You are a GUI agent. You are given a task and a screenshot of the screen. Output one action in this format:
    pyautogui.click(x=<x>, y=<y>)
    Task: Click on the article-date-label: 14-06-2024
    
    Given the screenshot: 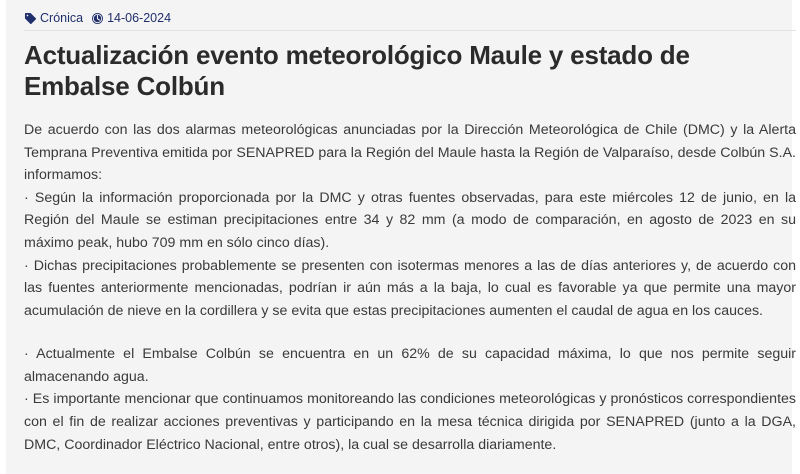 What is the action you would take?
    pyautogui.click(x=139, y=18)
    